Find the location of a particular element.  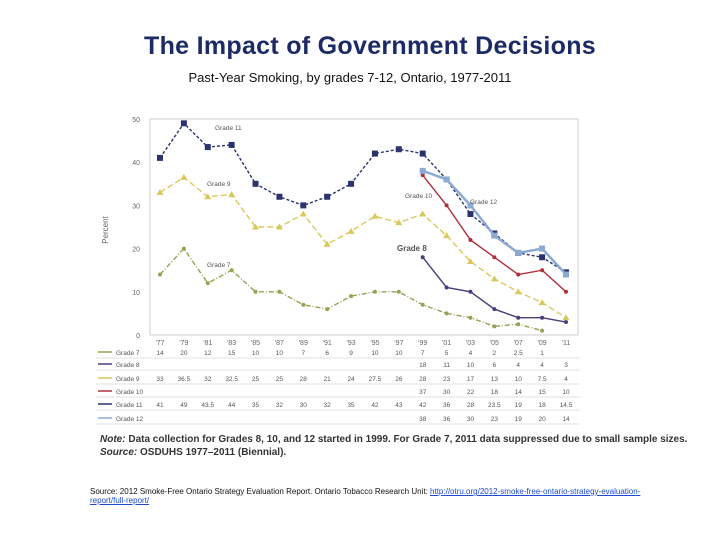

table-cell: 49 is located at coordinates (184, 405).